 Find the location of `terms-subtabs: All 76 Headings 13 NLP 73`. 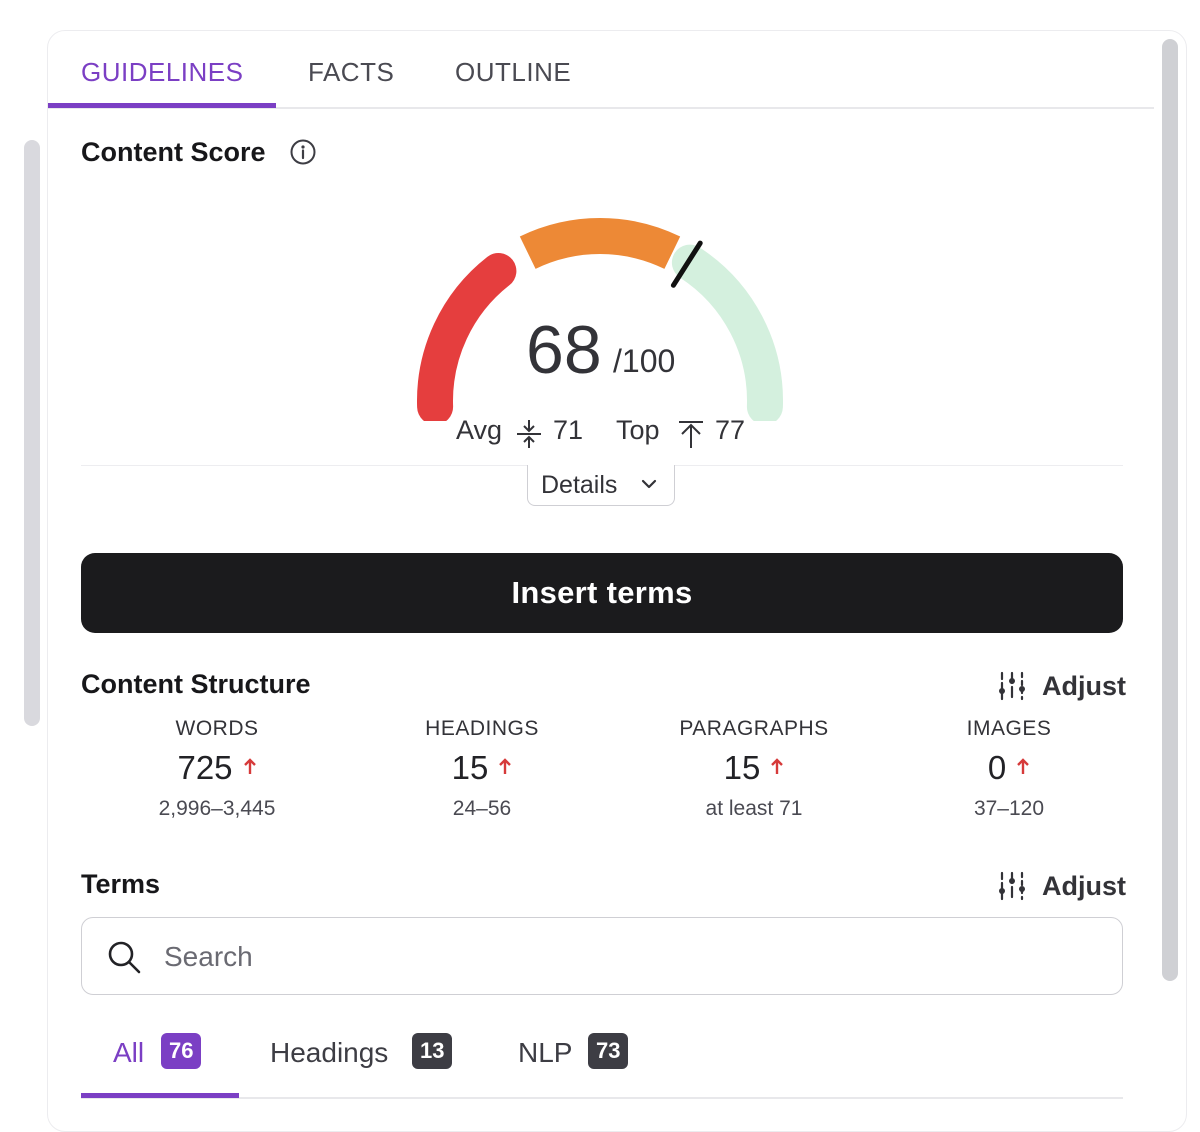

terms-subtabs: All 76 Headings 13 NLP 73 is located at coordinates (602, 1059).